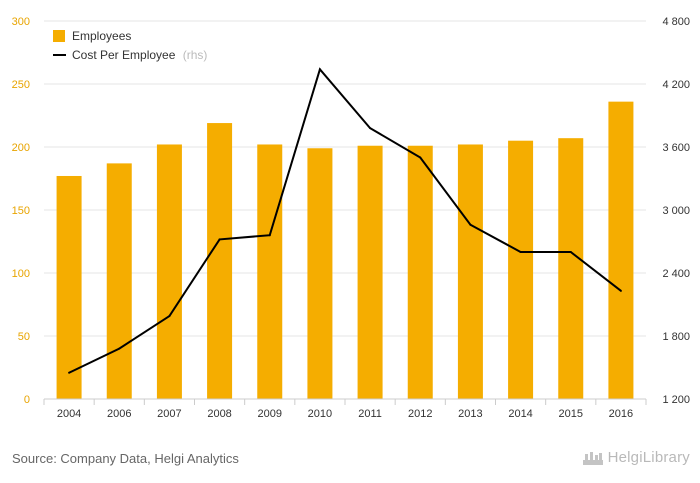  Describe the element at coordinates (571, 268) in the screenshot. I see `bar-employees-2015` at that location.